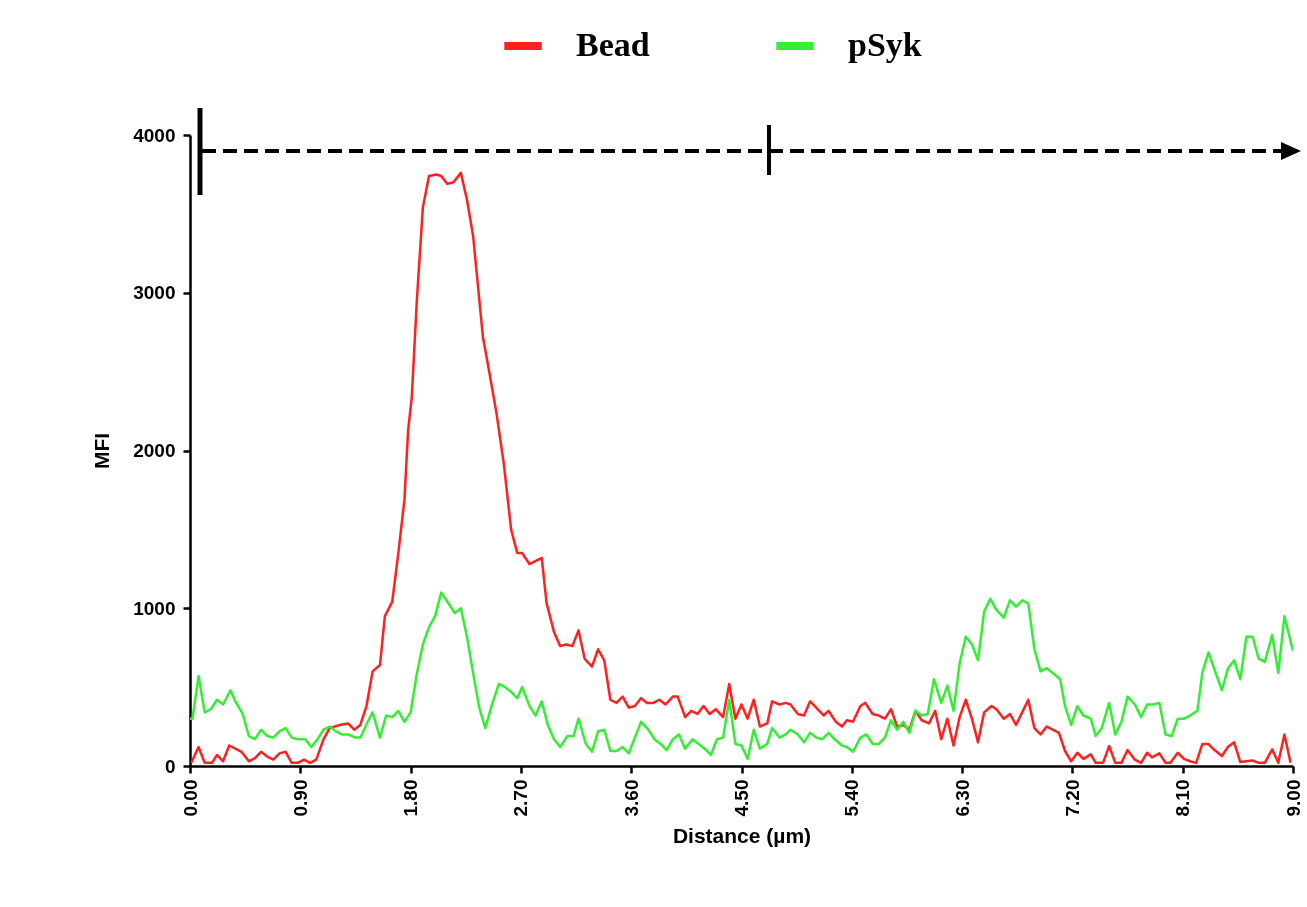 This screenshot has width=1307, height=907. Describe the element at coordinates (1183, 798) in the screenshot. I see `x-tick-label: 8.10` at that location.